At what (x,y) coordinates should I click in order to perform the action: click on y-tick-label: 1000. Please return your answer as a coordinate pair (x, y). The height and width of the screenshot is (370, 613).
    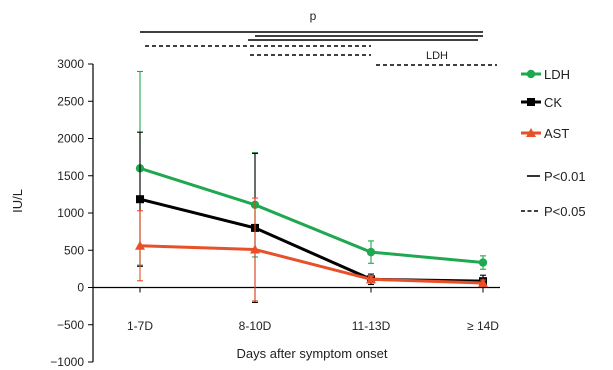
    Looking at the image, I should click on (70, 213).